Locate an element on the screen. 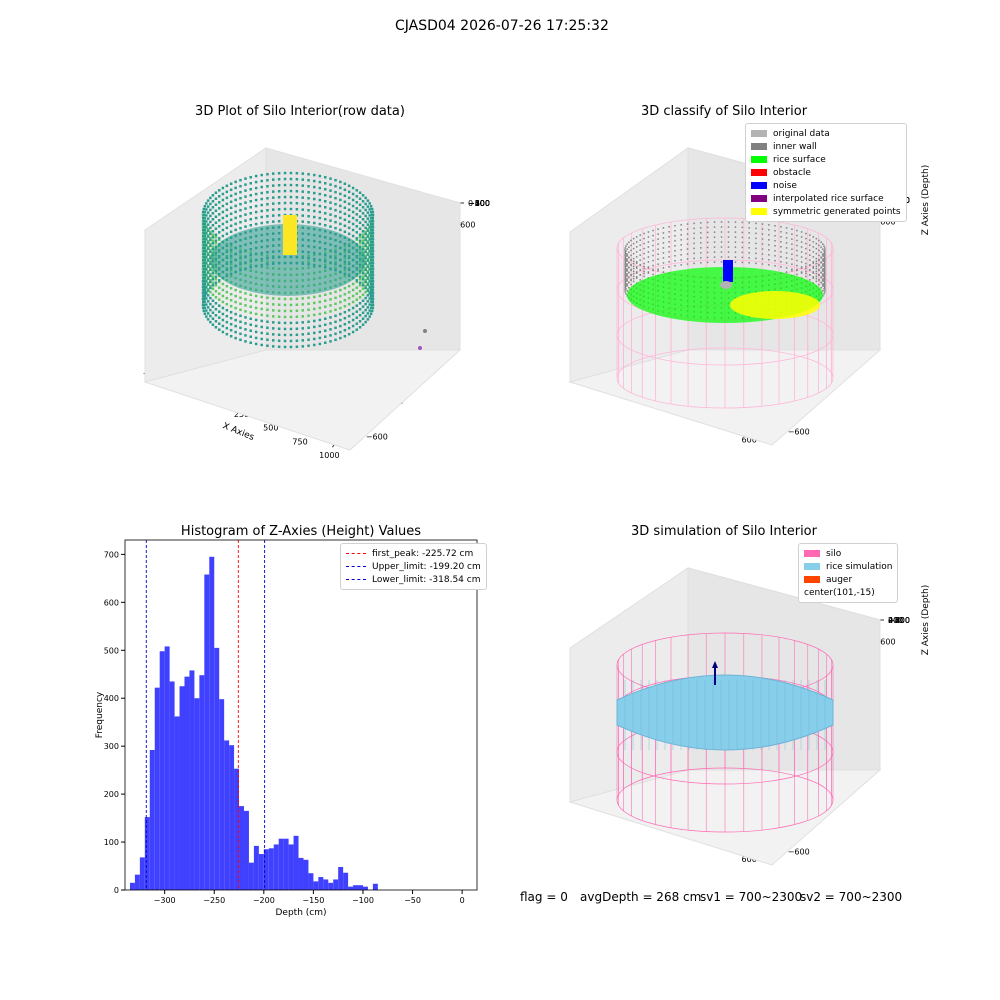  y-tick-label: 600 is located at coordinates (887, 642).